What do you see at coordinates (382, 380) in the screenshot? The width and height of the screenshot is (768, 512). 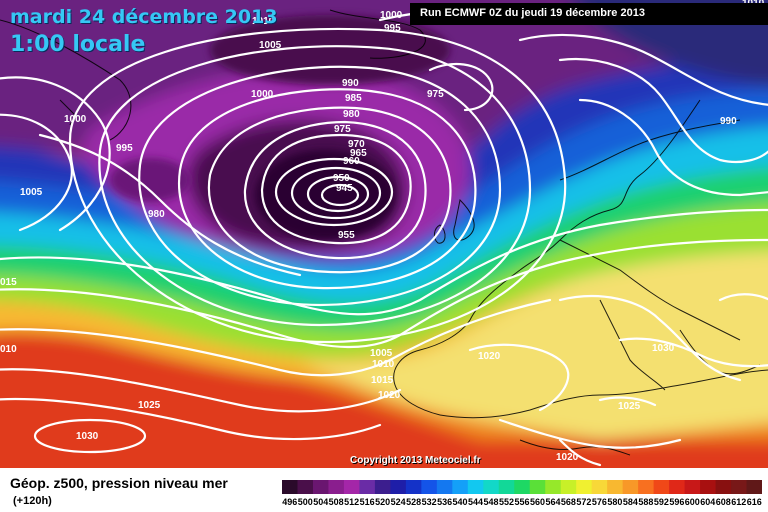 I see `isobar-label: 1015` at bounding box center [382, 380].